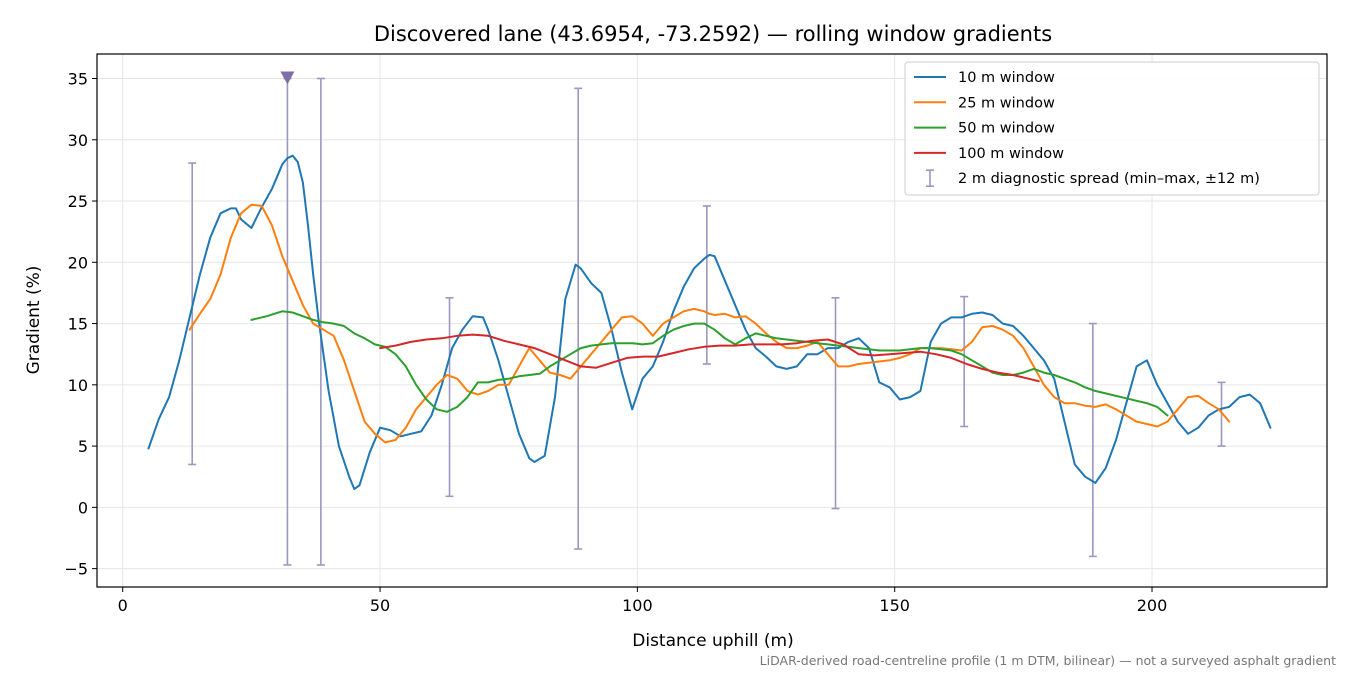  What do you see at coordinates (78, 385) in the screenshot?
I see `y-tick-label: 10` at bounding box center [78, 385].